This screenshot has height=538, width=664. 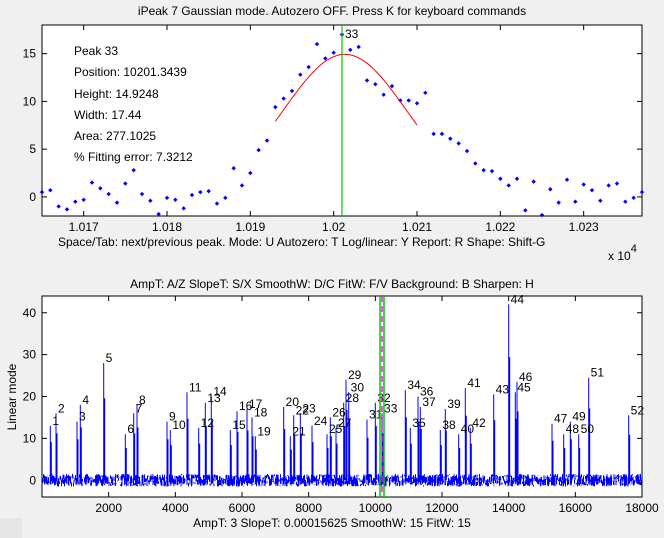 I want to click on bottom-peak-label: 28, so click(x=353, y=398).